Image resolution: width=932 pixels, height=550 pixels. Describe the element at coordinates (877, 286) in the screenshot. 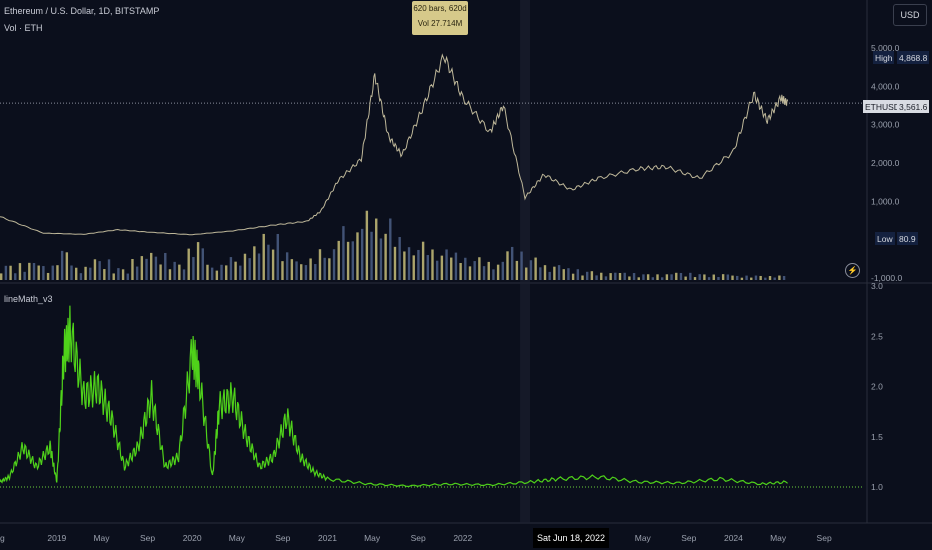

I see `indicator-tick-label: 3.0` at that location.